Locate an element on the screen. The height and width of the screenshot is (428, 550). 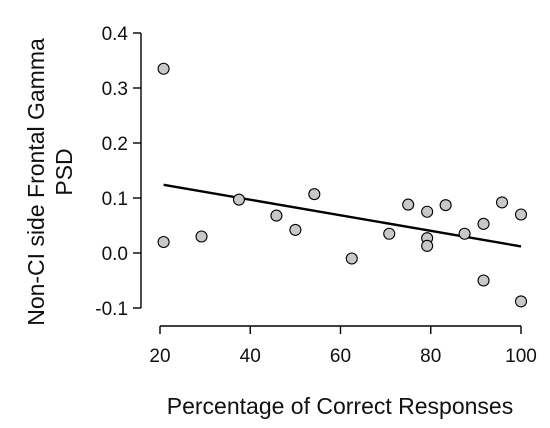
x-axis-title: Percentage of Correct Responses is located at coordinates (340, 406).